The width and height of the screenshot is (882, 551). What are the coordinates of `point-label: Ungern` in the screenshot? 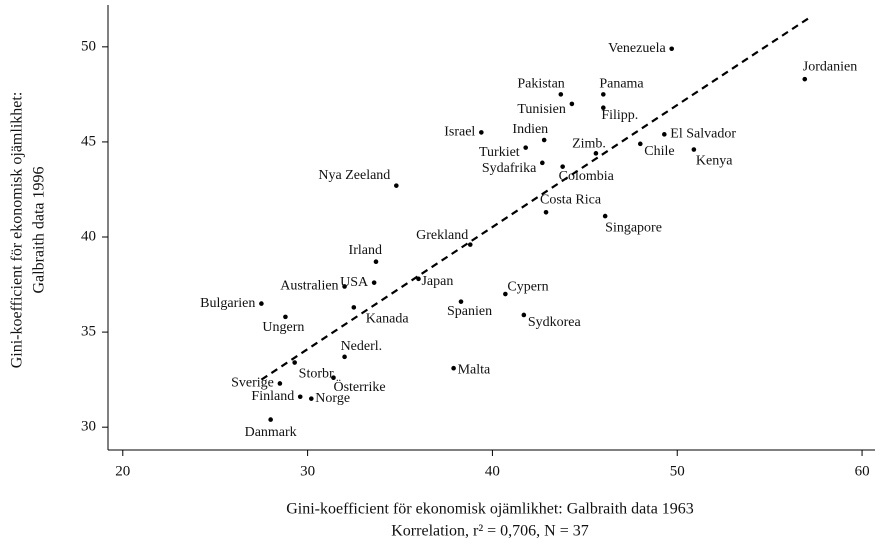 It's located at (283, 327).